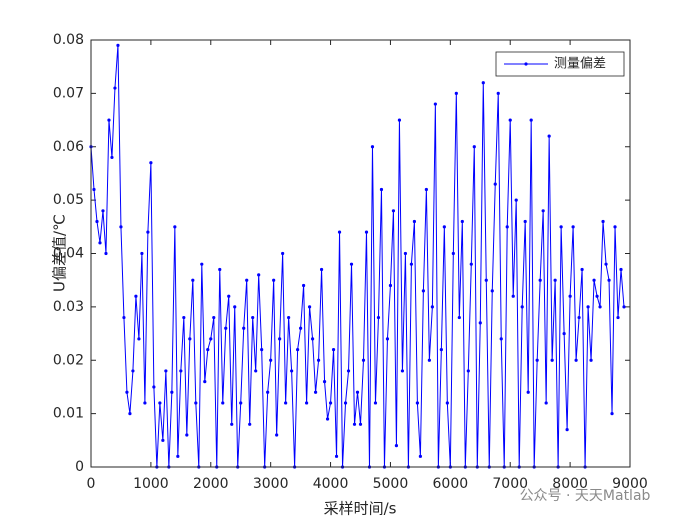 This screenshot has width=700, height=525. What do you see at coordinates (451, 484) in the screenshot?
I see `x-tick-label: 6000` at bounding box center [451, 484].